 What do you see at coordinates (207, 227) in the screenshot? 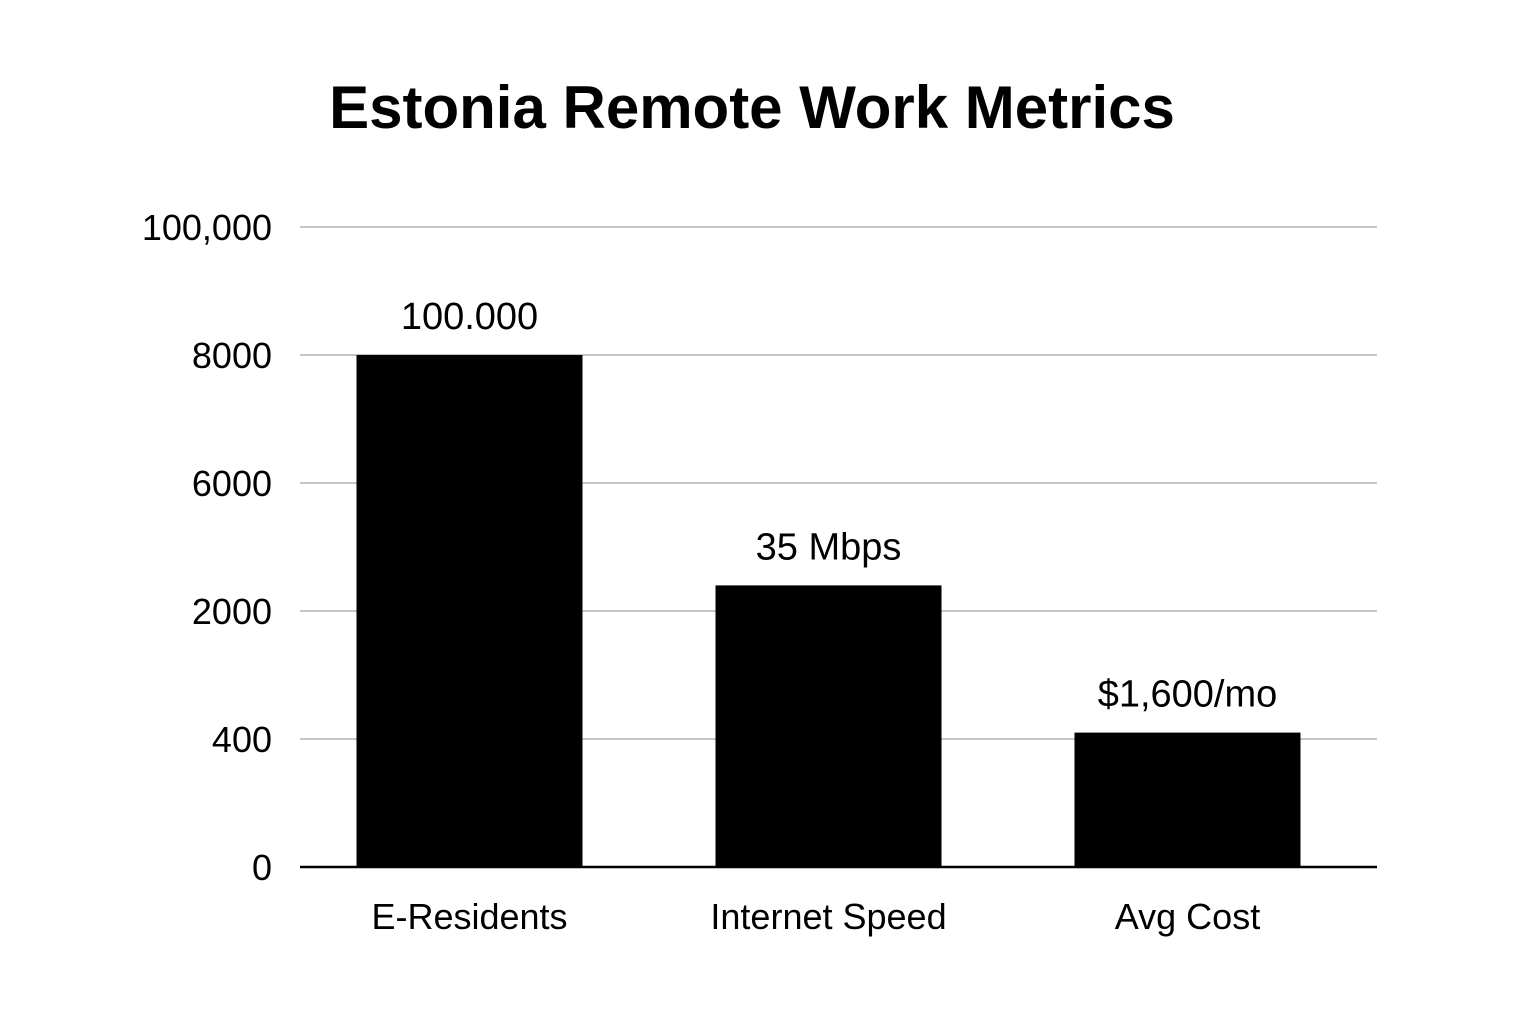
I see `y-tick-label: 100,000` at bounding box center [207, 227].